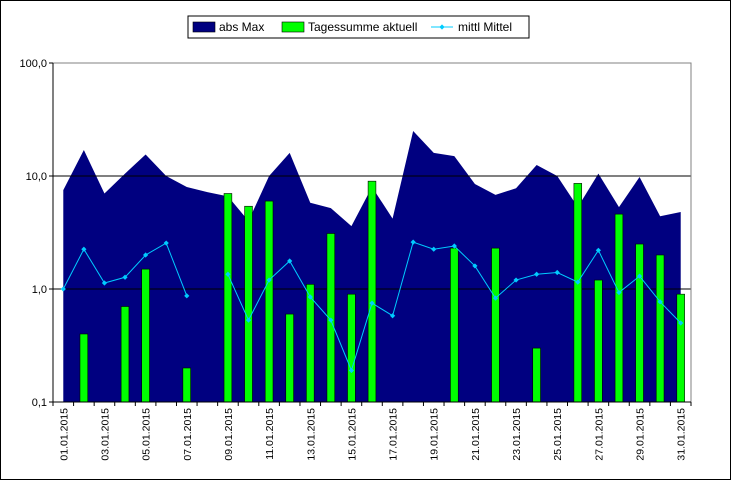  Describe the element at coordinates (517, 434) in the screenshot. I see `x-tick-label: 23.01.2015` at that location.